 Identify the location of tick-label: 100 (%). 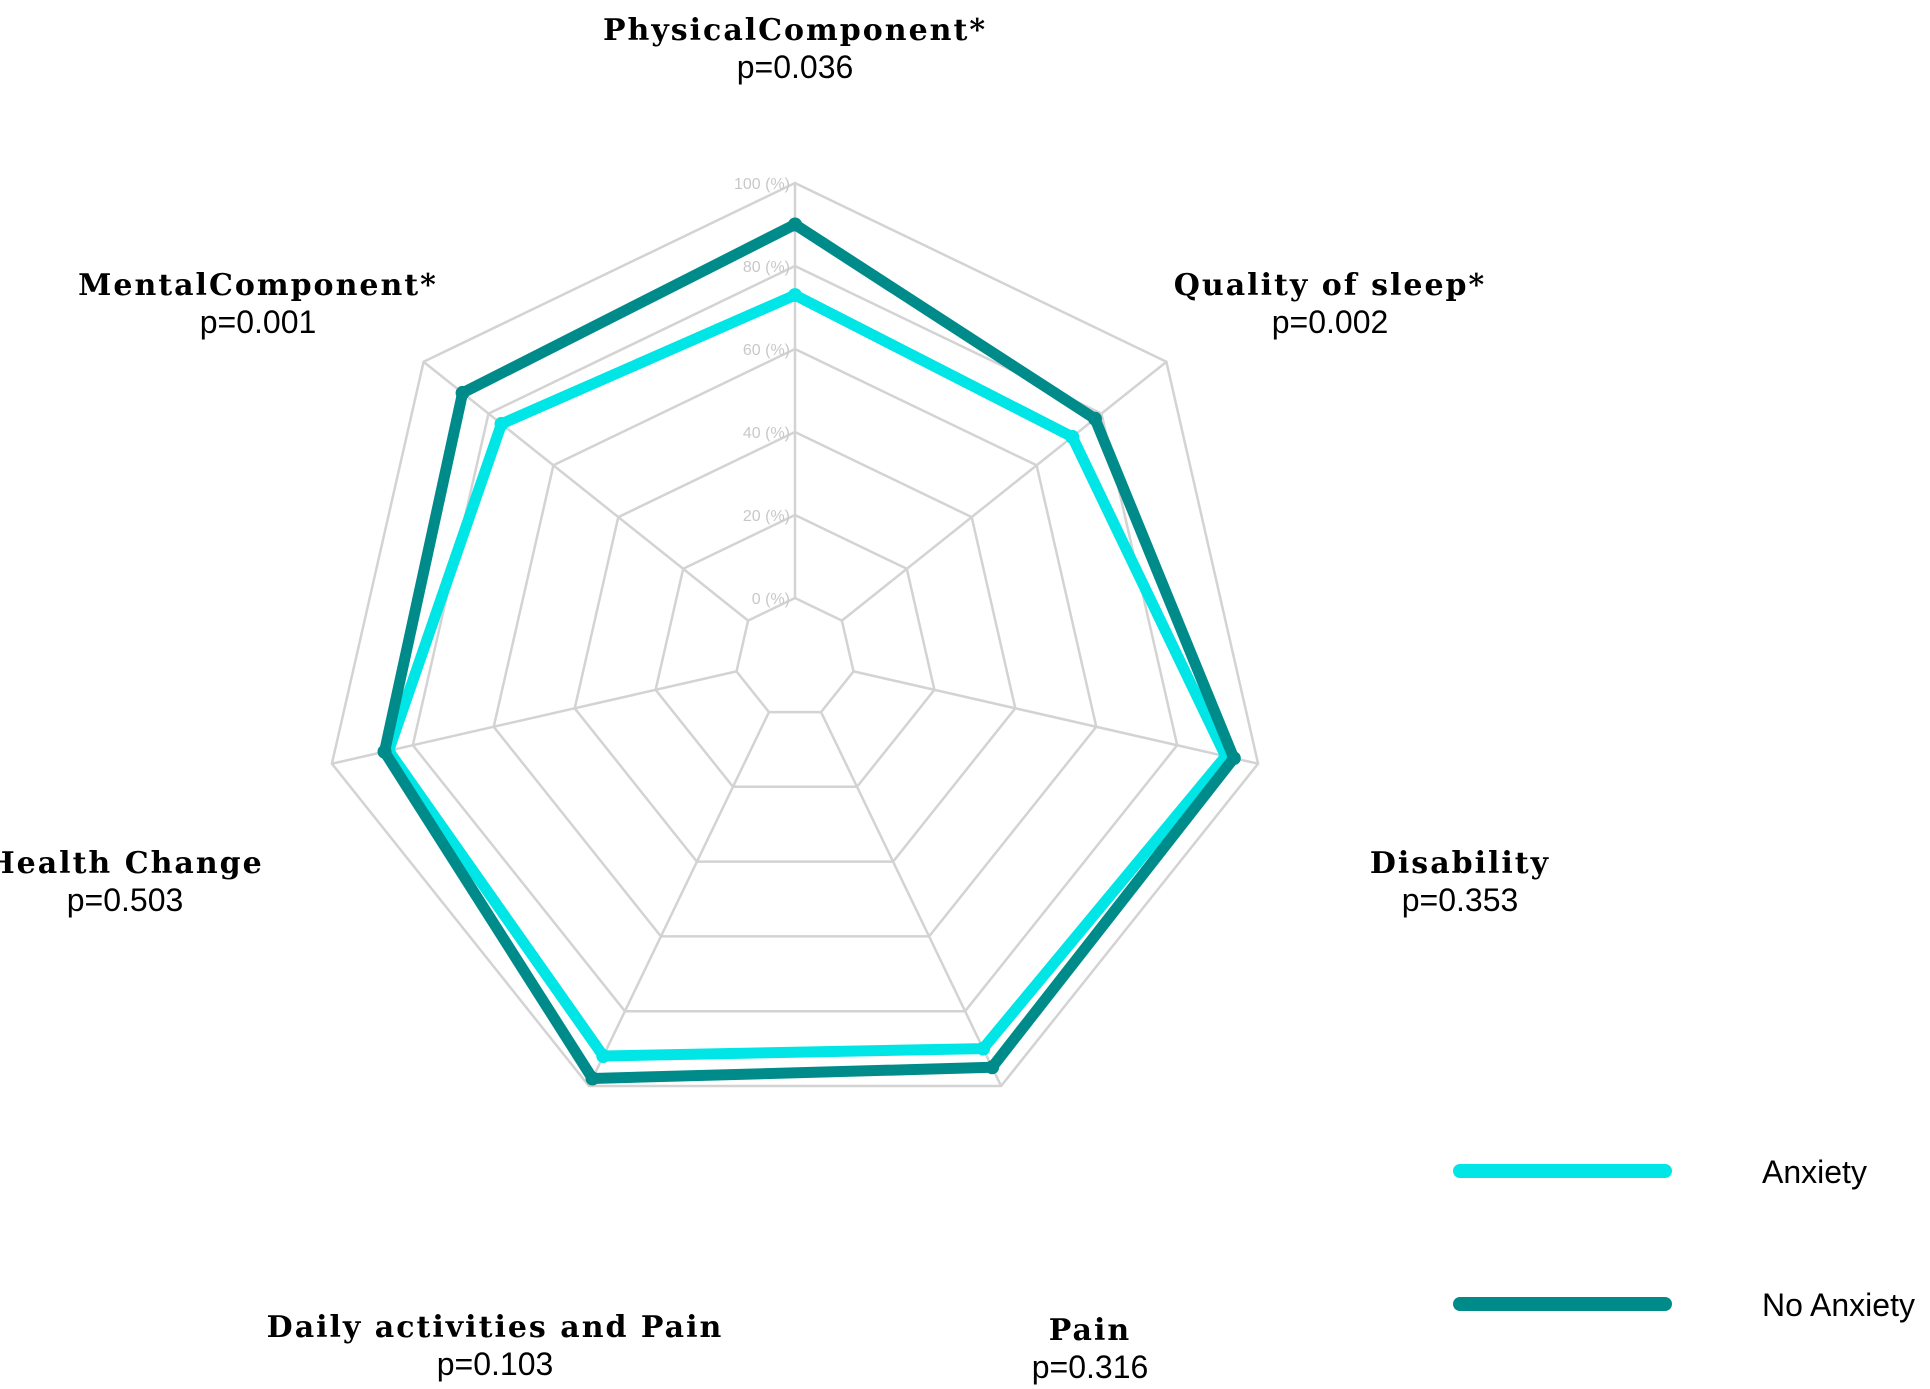
(762, 184).